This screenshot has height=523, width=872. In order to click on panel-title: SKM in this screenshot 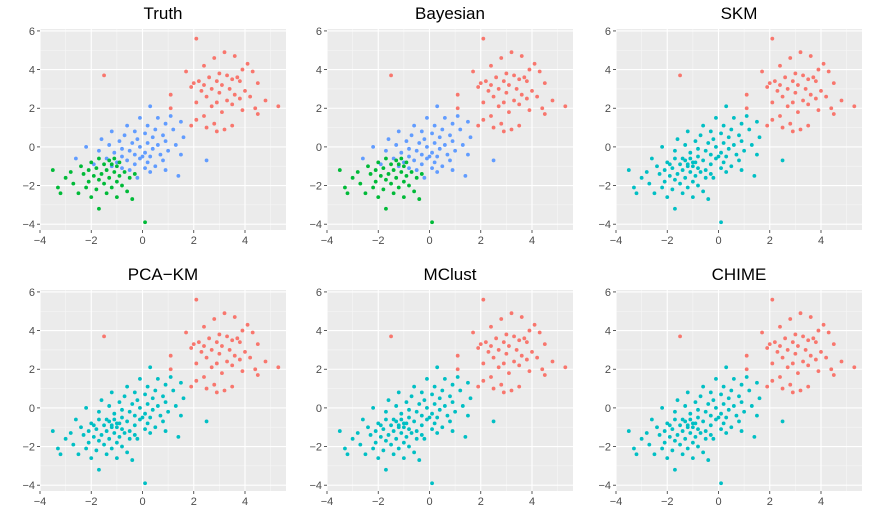, I will do `click(739, 13)`.